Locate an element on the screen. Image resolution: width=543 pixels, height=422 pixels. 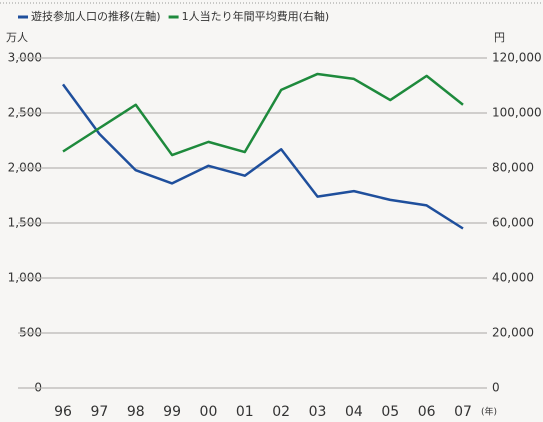
x-tick-label: 96 is located at coordinates (63, 412).